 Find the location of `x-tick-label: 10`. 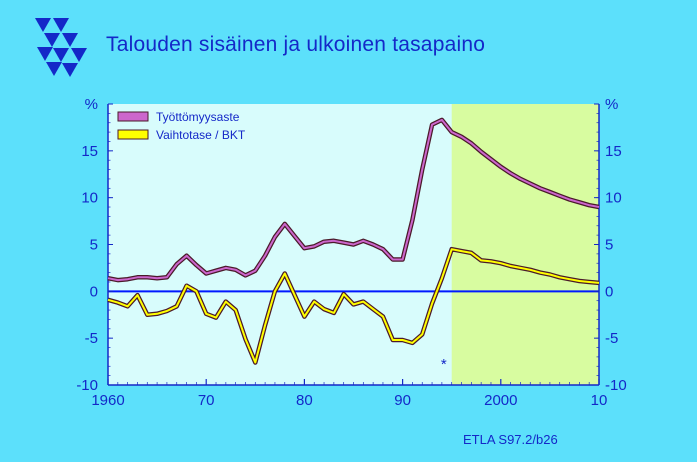

x-tick-label: 10 is located at coordinates (599, 400).